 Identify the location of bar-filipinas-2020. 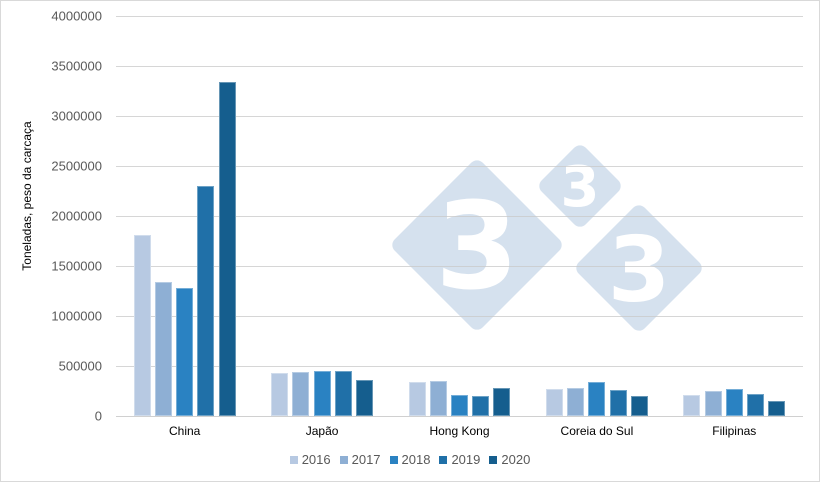
(777, 408).